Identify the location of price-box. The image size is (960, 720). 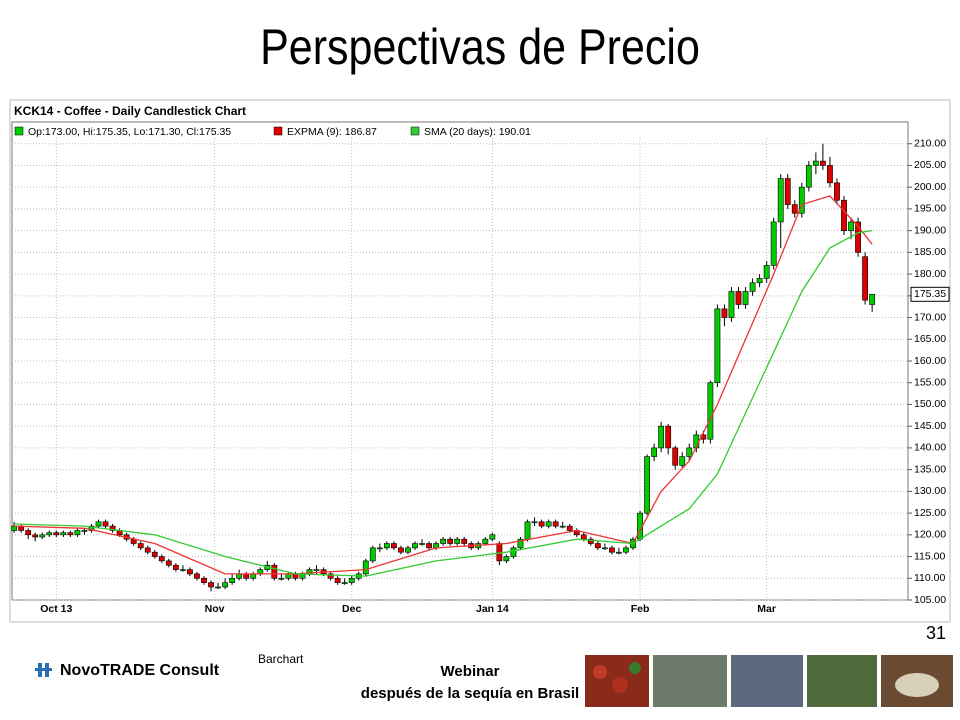
(930, 294).